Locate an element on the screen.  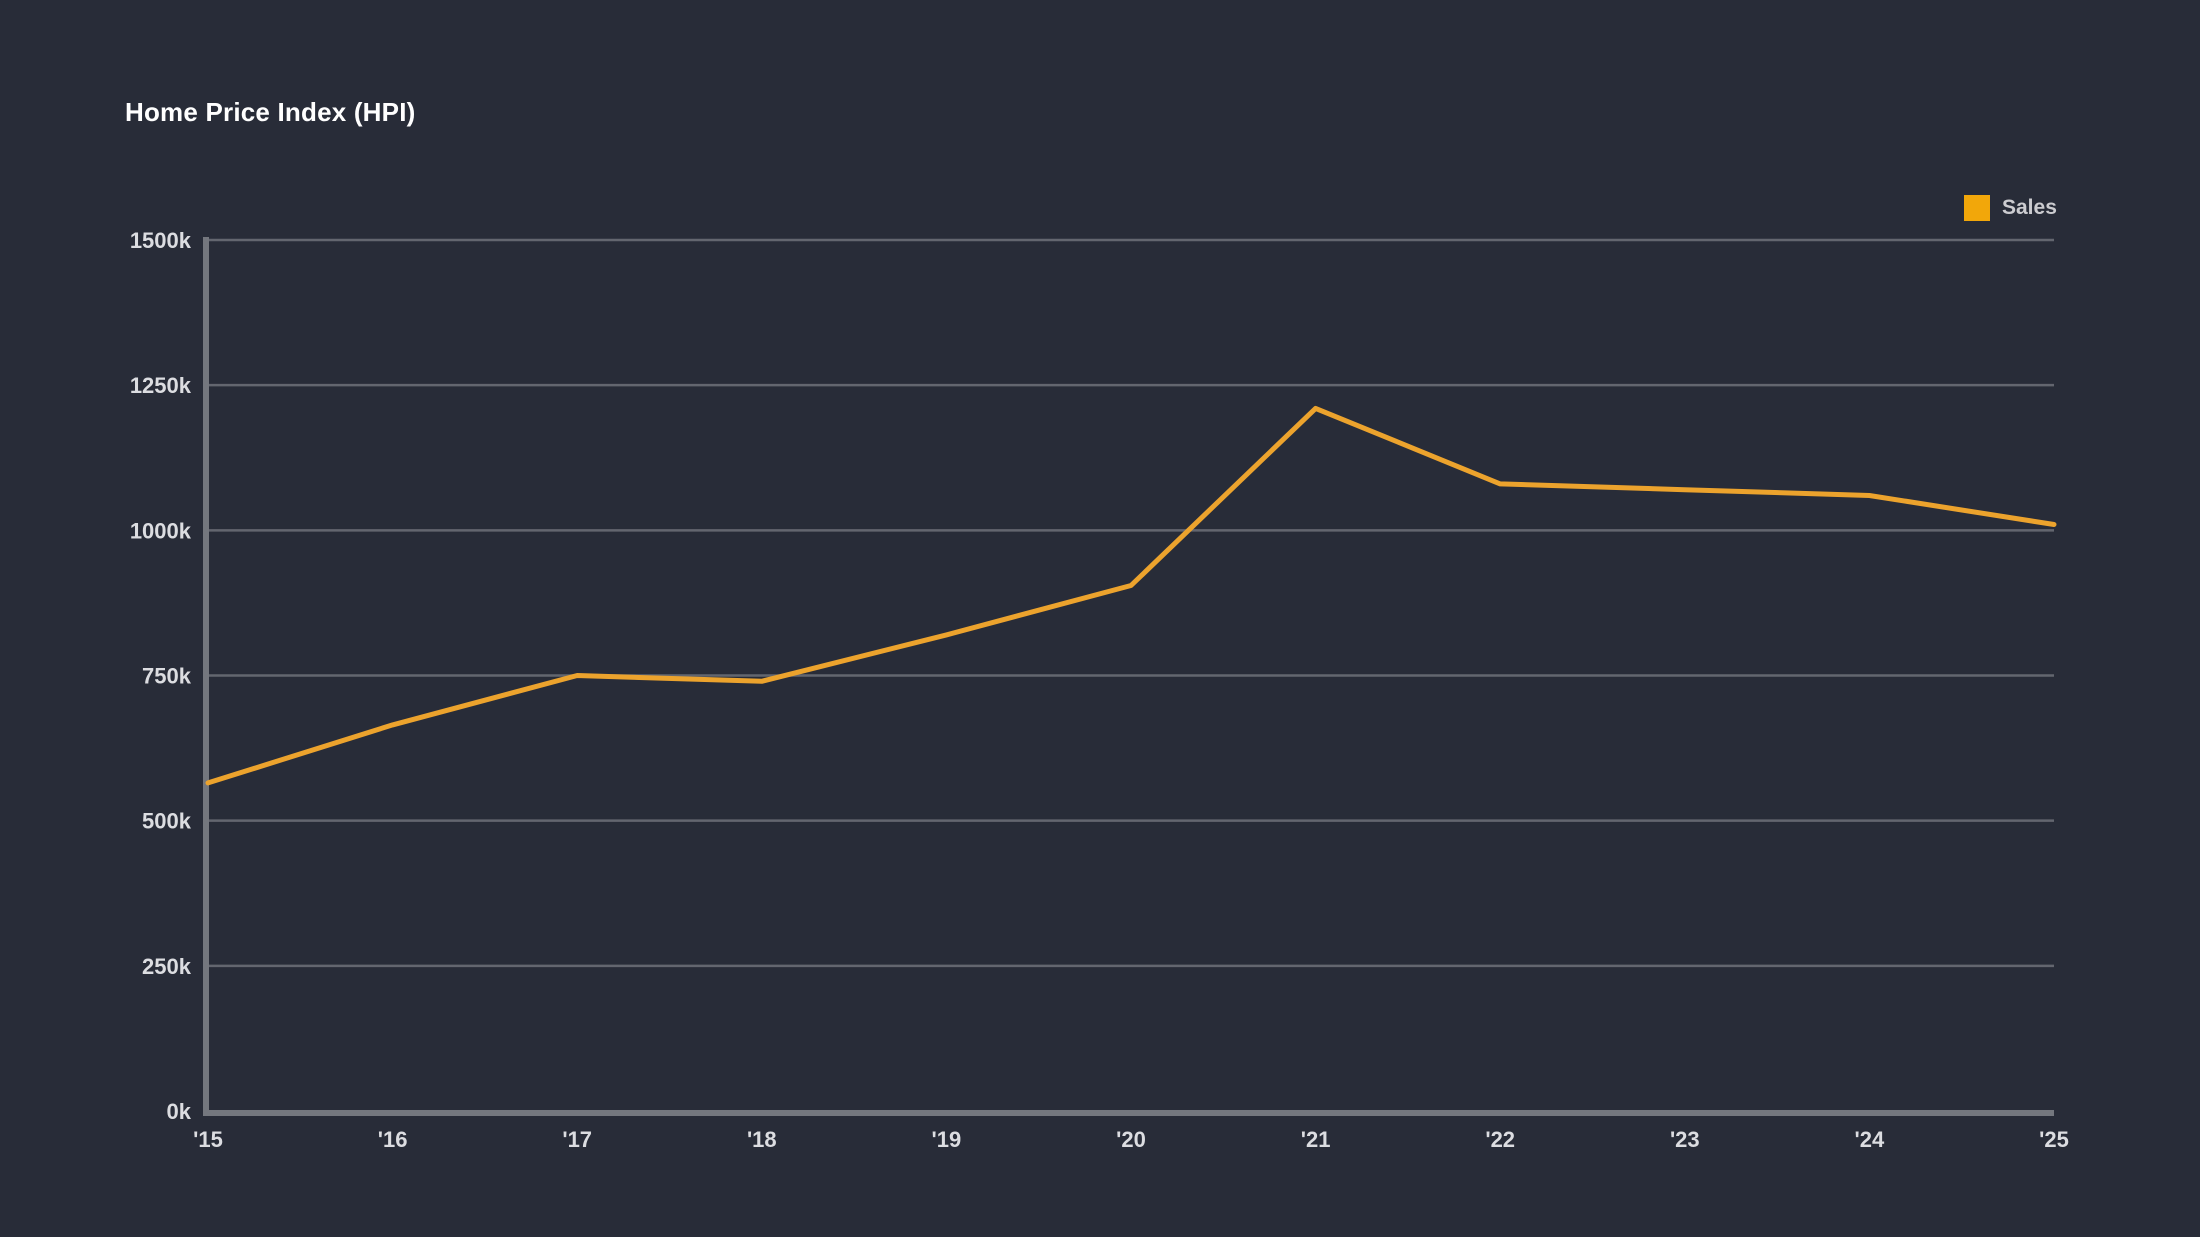
y-tick-label: 500k is located at coordinates (167, 821).